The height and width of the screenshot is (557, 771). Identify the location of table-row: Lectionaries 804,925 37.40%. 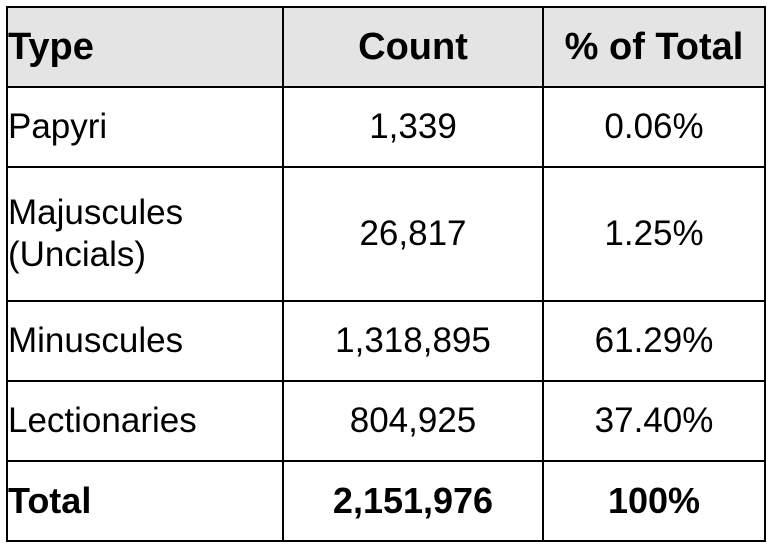
(386, 421).